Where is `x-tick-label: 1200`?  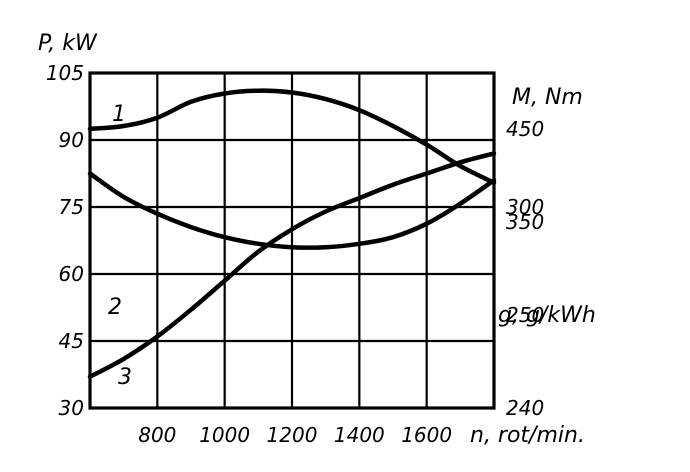 x-tick-label: 1200 is located at coordinates (292, 435).